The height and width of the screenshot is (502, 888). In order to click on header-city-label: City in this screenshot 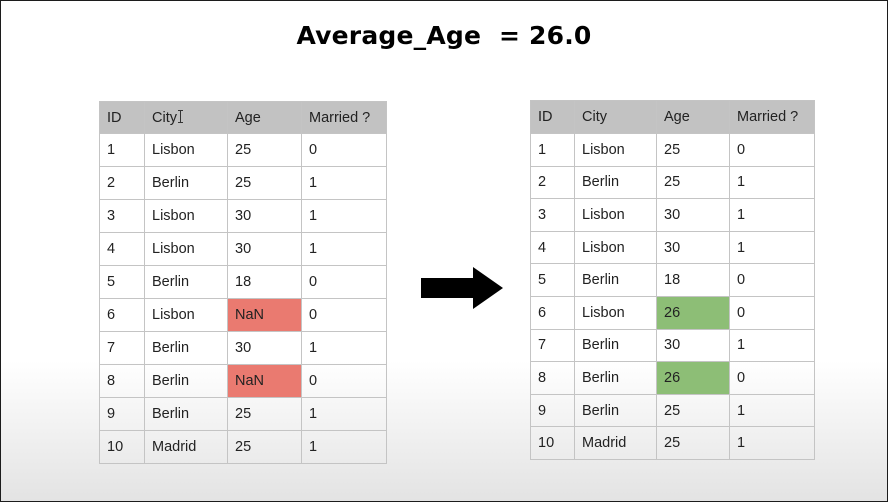, I will do `click(164, 118)`.